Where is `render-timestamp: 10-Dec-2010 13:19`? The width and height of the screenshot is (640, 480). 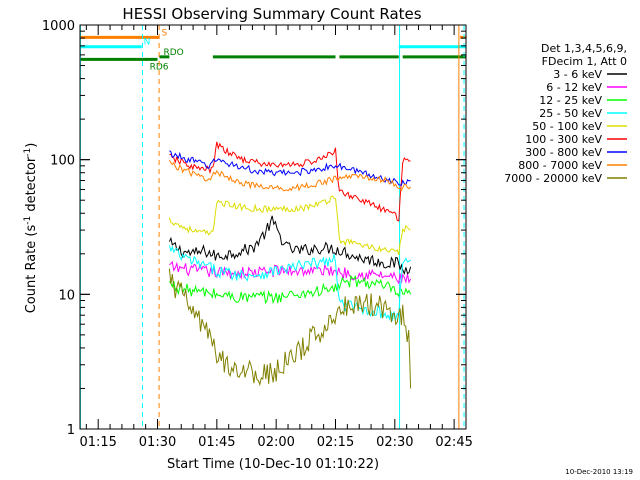
render-timestamp: 10-Dec-2010 13:19 is located at coordinates (599, 472).